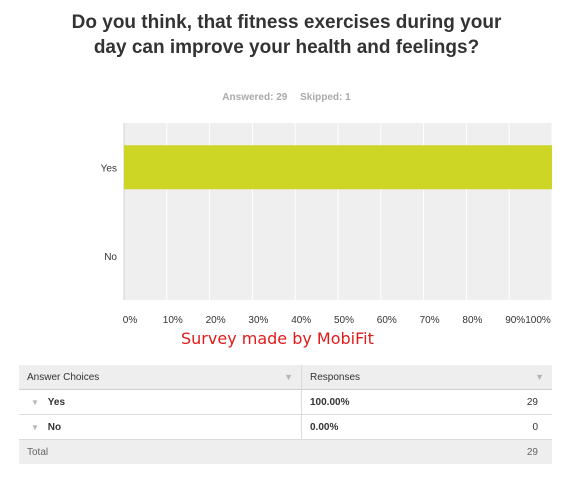  I want to click on header-answer-choices-label: Answer Choices, so click(63, 377).